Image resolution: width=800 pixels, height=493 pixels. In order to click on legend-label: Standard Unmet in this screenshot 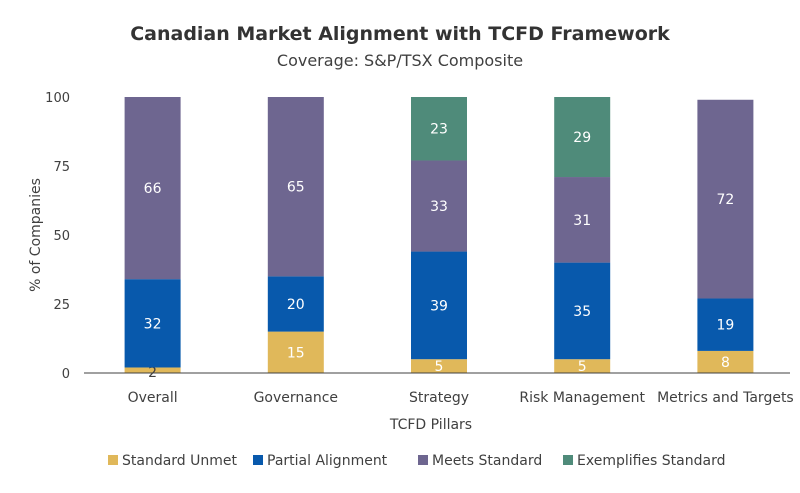, I will do `click(180, 461)`.